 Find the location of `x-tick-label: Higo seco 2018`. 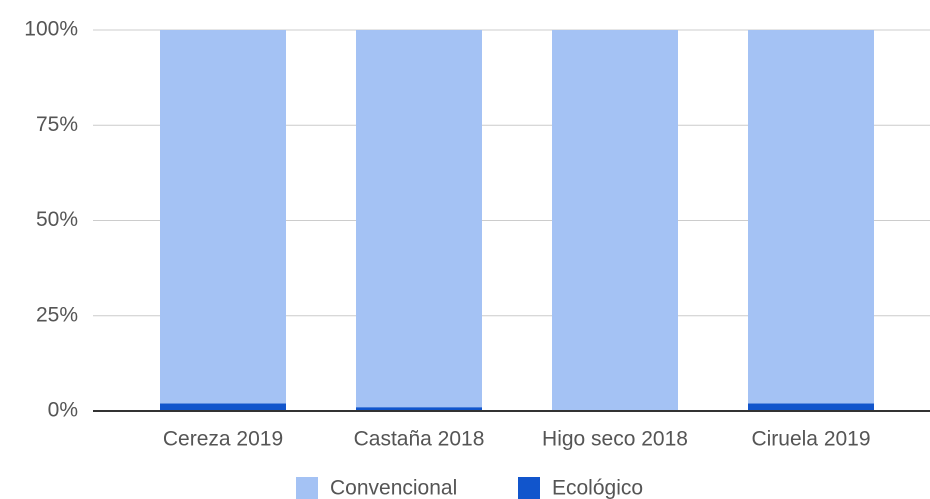

x-tick-label: Higo seco 2018 is located at coordinates (615, 439).